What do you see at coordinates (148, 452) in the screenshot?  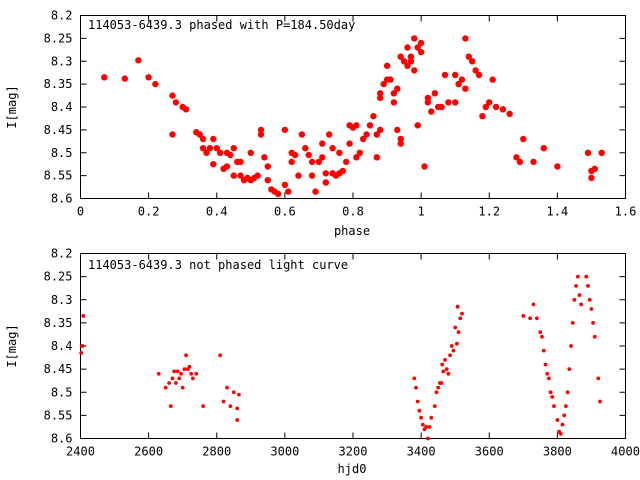 I see `x-tick-label: 2600` at bounding box center [148, 452].